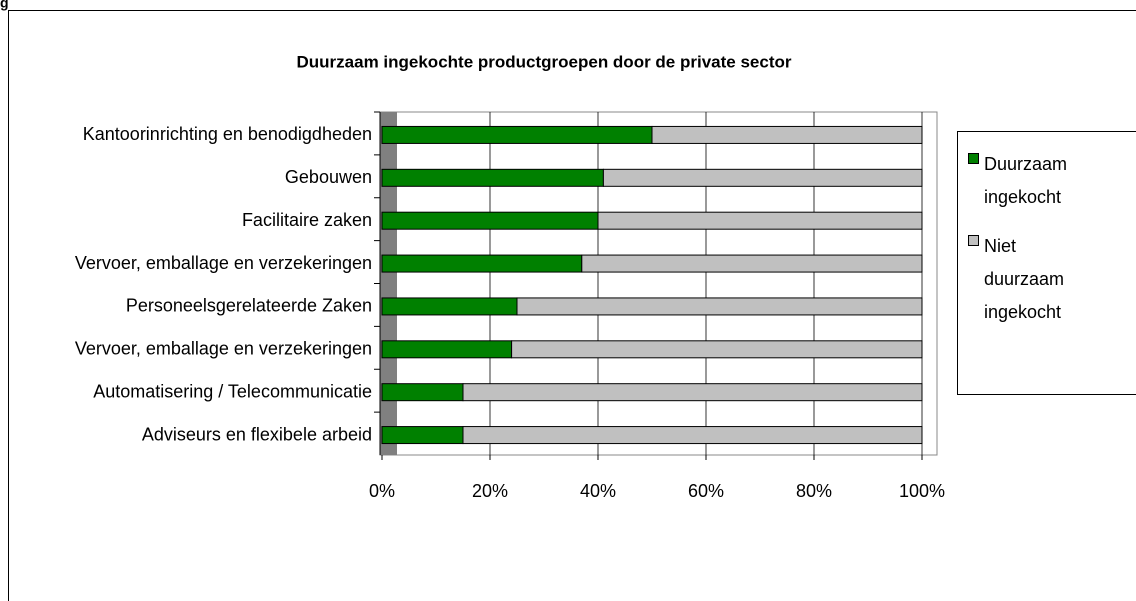  Describe the element at coordinates (388, 283) in the screenshot. I see `plot-wall` at that location.